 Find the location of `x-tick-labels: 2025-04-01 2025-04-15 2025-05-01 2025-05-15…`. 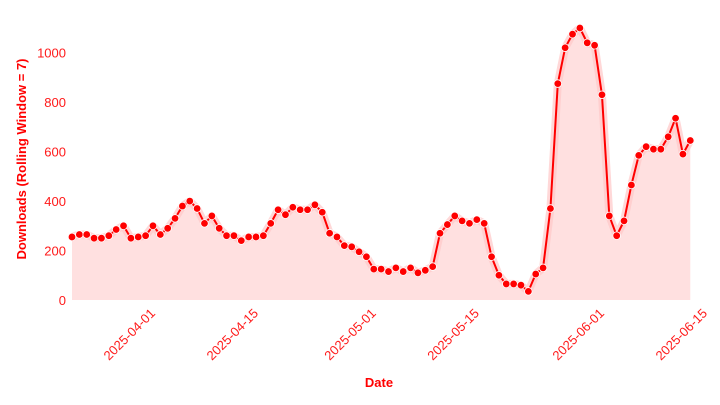

x-tick-labels: 2025-04-01 2025-04-15 2025-05-01 2025-05-15… is located at coordinates (405, 335).